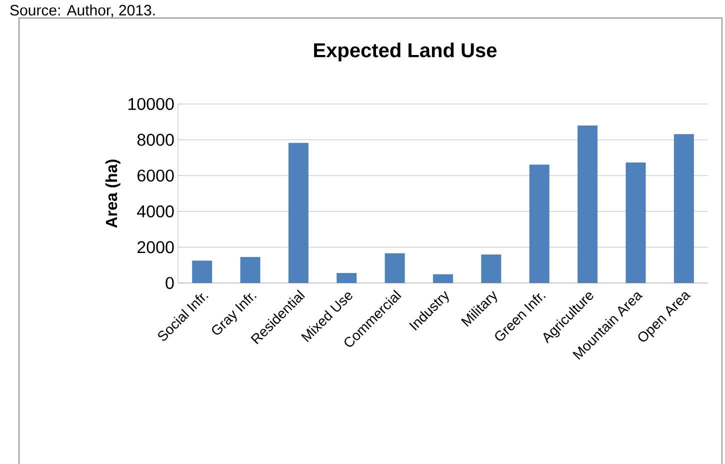 This screenshot has width=725, height=464. I want to click on y-tick-label: 4000, so click(155, 211).